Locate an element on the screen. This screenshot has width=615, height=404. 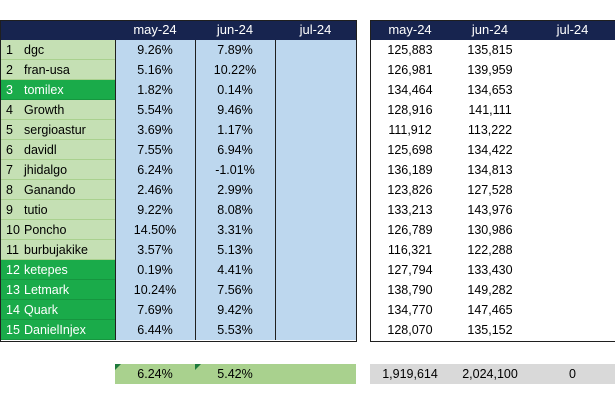
value-jun-cell: 135,815 is located at coordinates (490, 50).